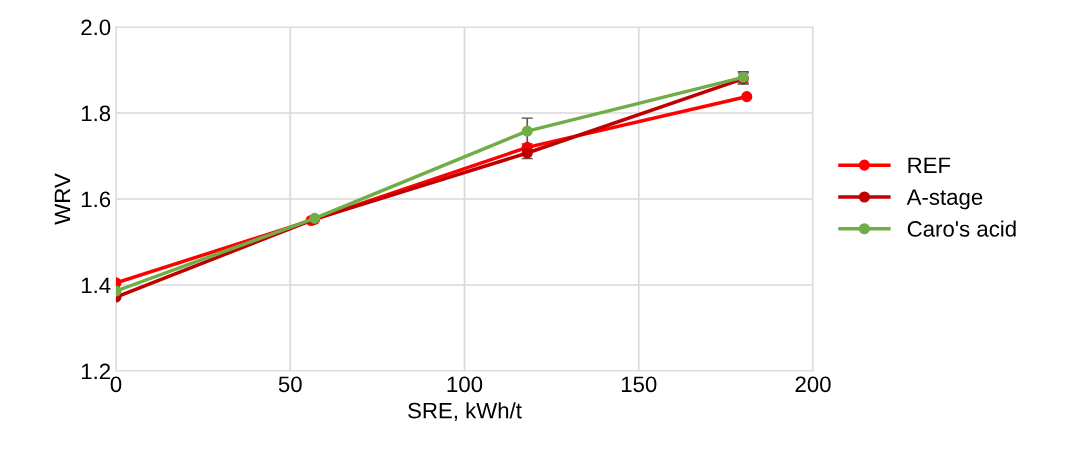 The image size is (1082, 460). Describe the element at coordinates (116, 384) in the screenshot. I see `x-tick-label: 0` at that location.